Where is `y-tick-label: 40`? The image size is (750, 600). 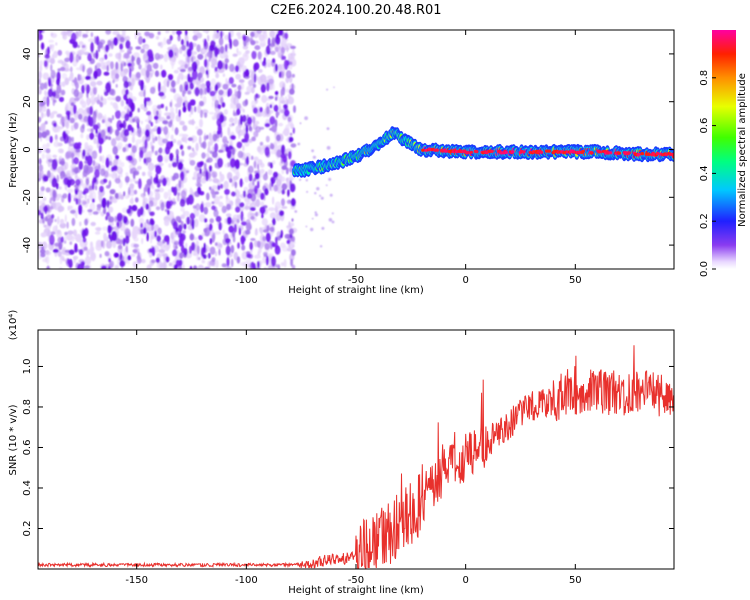 y-tick-label: 40 is located at coordinates (27, 54).